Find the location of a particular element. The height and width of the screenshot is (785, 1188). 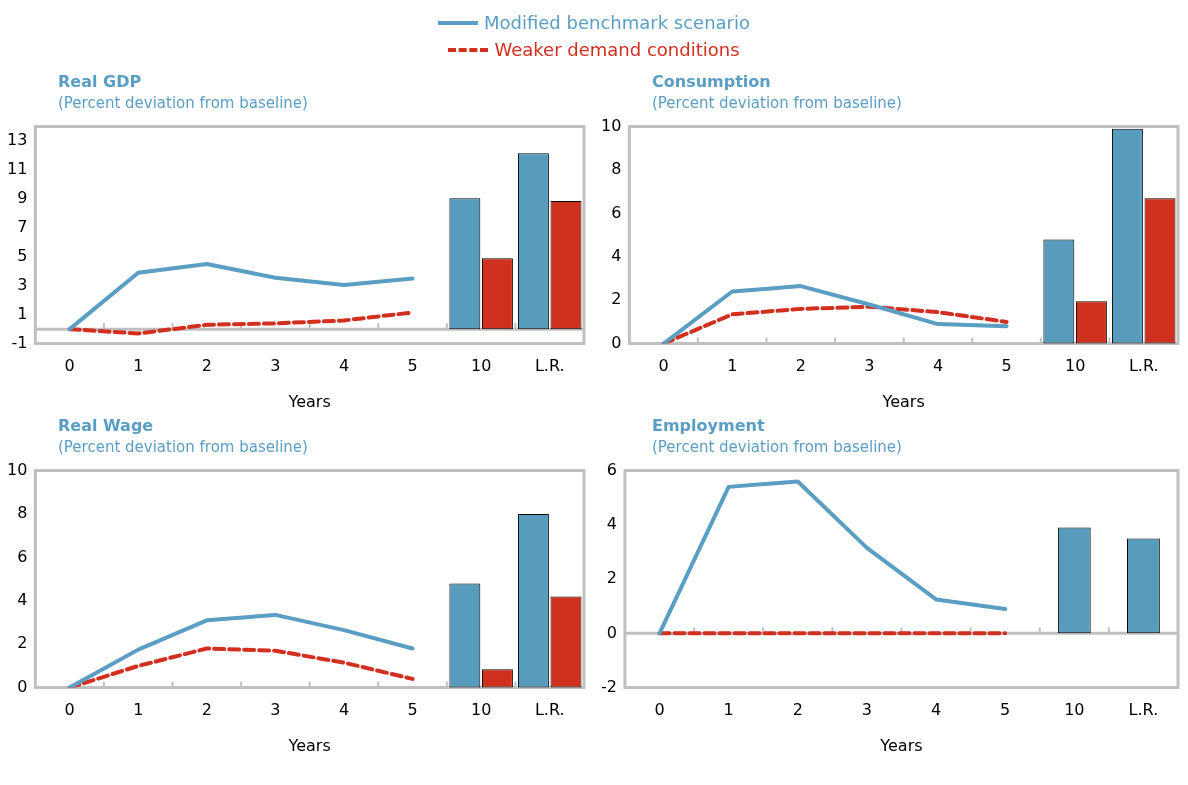

chart-title: Consumption is located at coordinates (711, 82).